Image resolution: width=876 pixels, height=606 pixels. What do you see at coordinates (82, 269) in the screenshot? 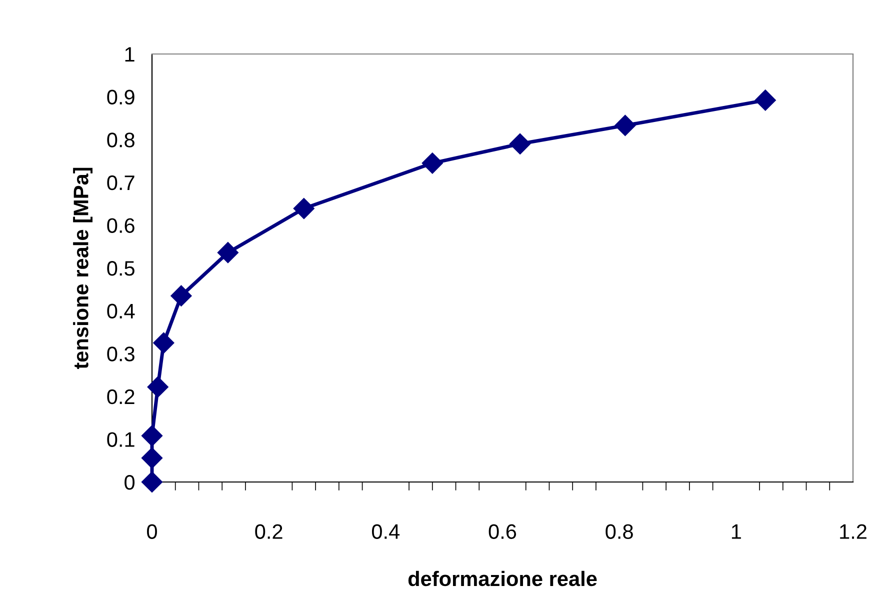
I see `y-axis-title: tensione reale [MPa]` at bounding box center [82, 269].